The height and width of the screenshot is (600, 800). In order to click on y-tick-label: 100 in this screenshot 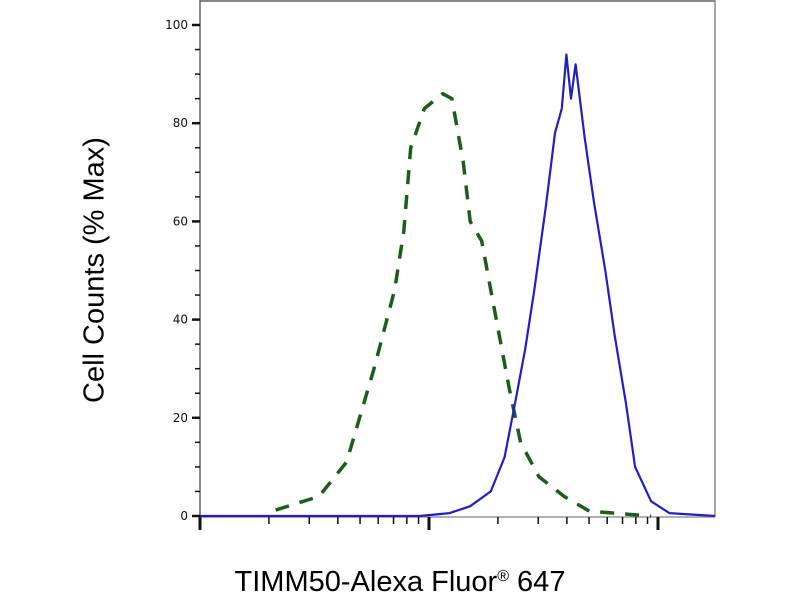, I will do `click(176, 25)`.